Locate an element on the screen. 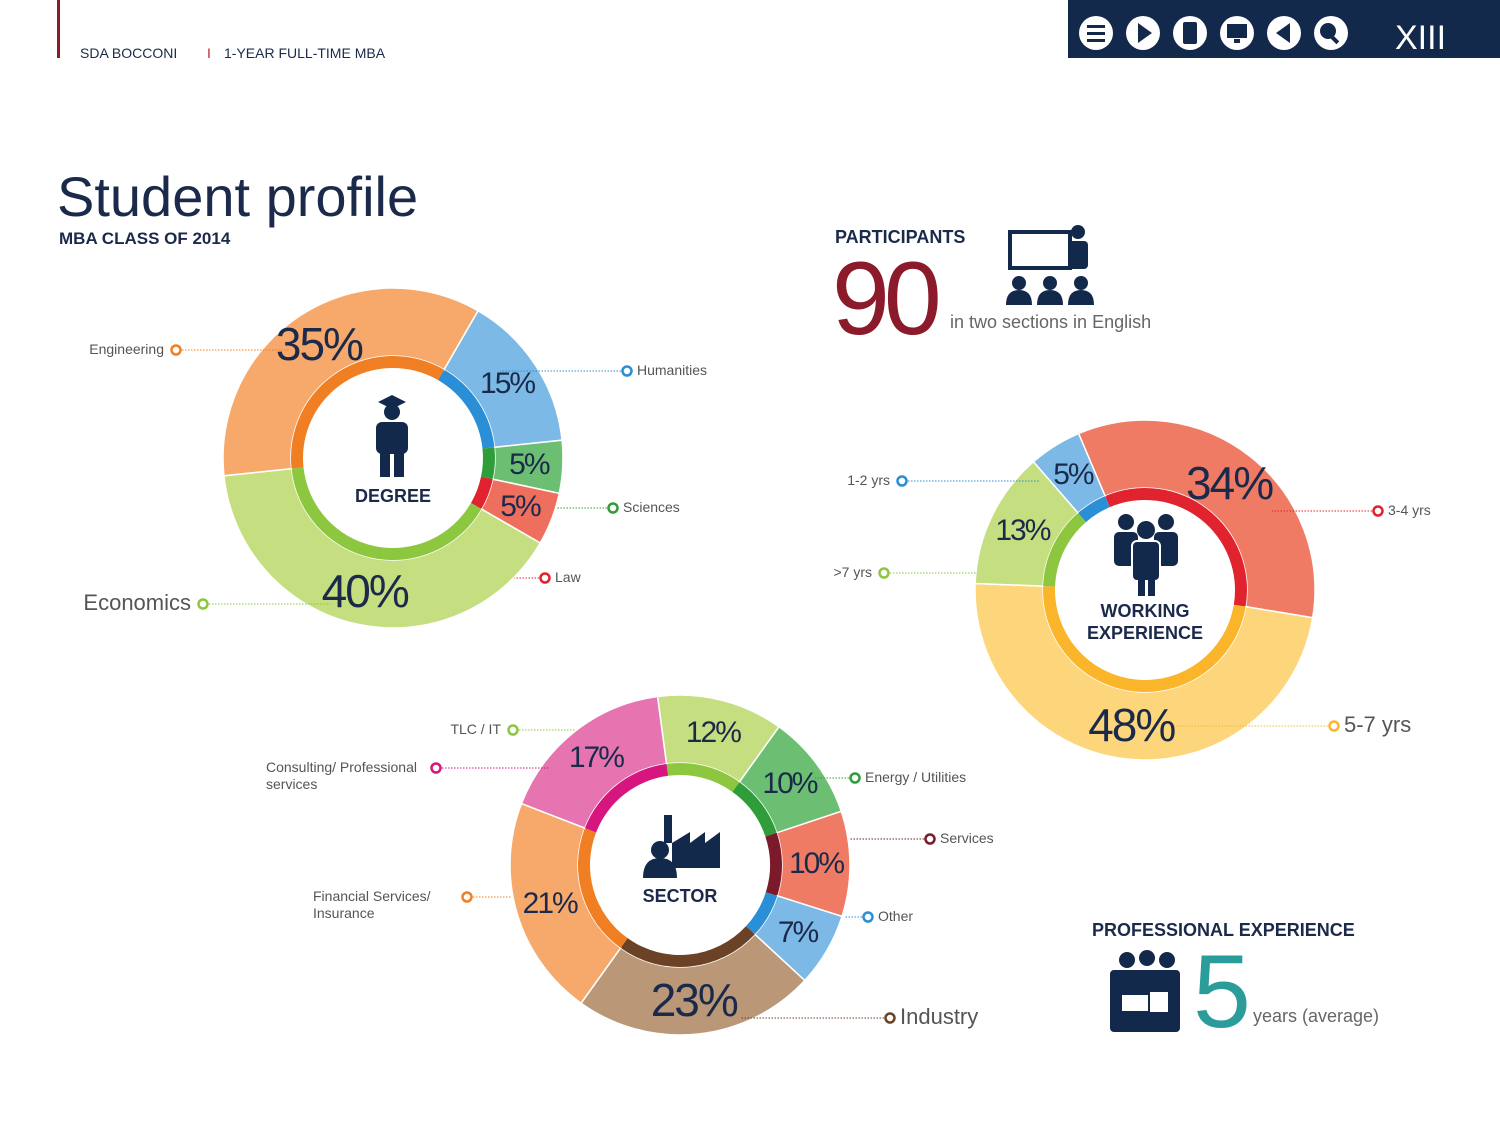 This screenshot has height=1123, width=1500. page-number: XIII is located at coordinates (1421, 38).